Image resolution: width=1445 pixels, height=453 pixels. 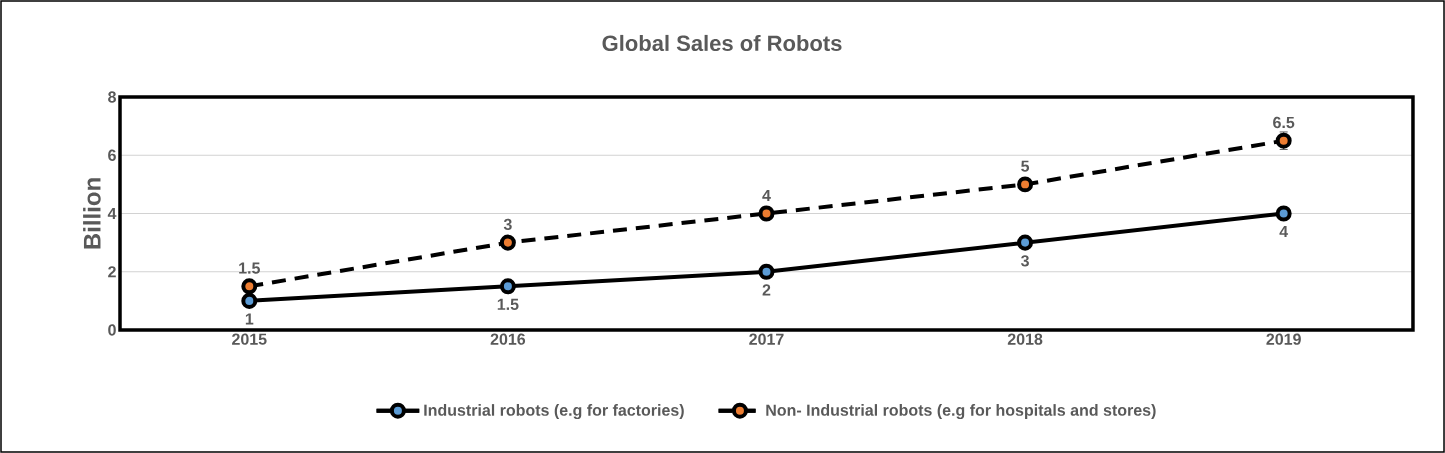 What do you see at coordinates (766, 290) in the screenshot?
I see `data-label: 2` at bounding box center [766, 290].